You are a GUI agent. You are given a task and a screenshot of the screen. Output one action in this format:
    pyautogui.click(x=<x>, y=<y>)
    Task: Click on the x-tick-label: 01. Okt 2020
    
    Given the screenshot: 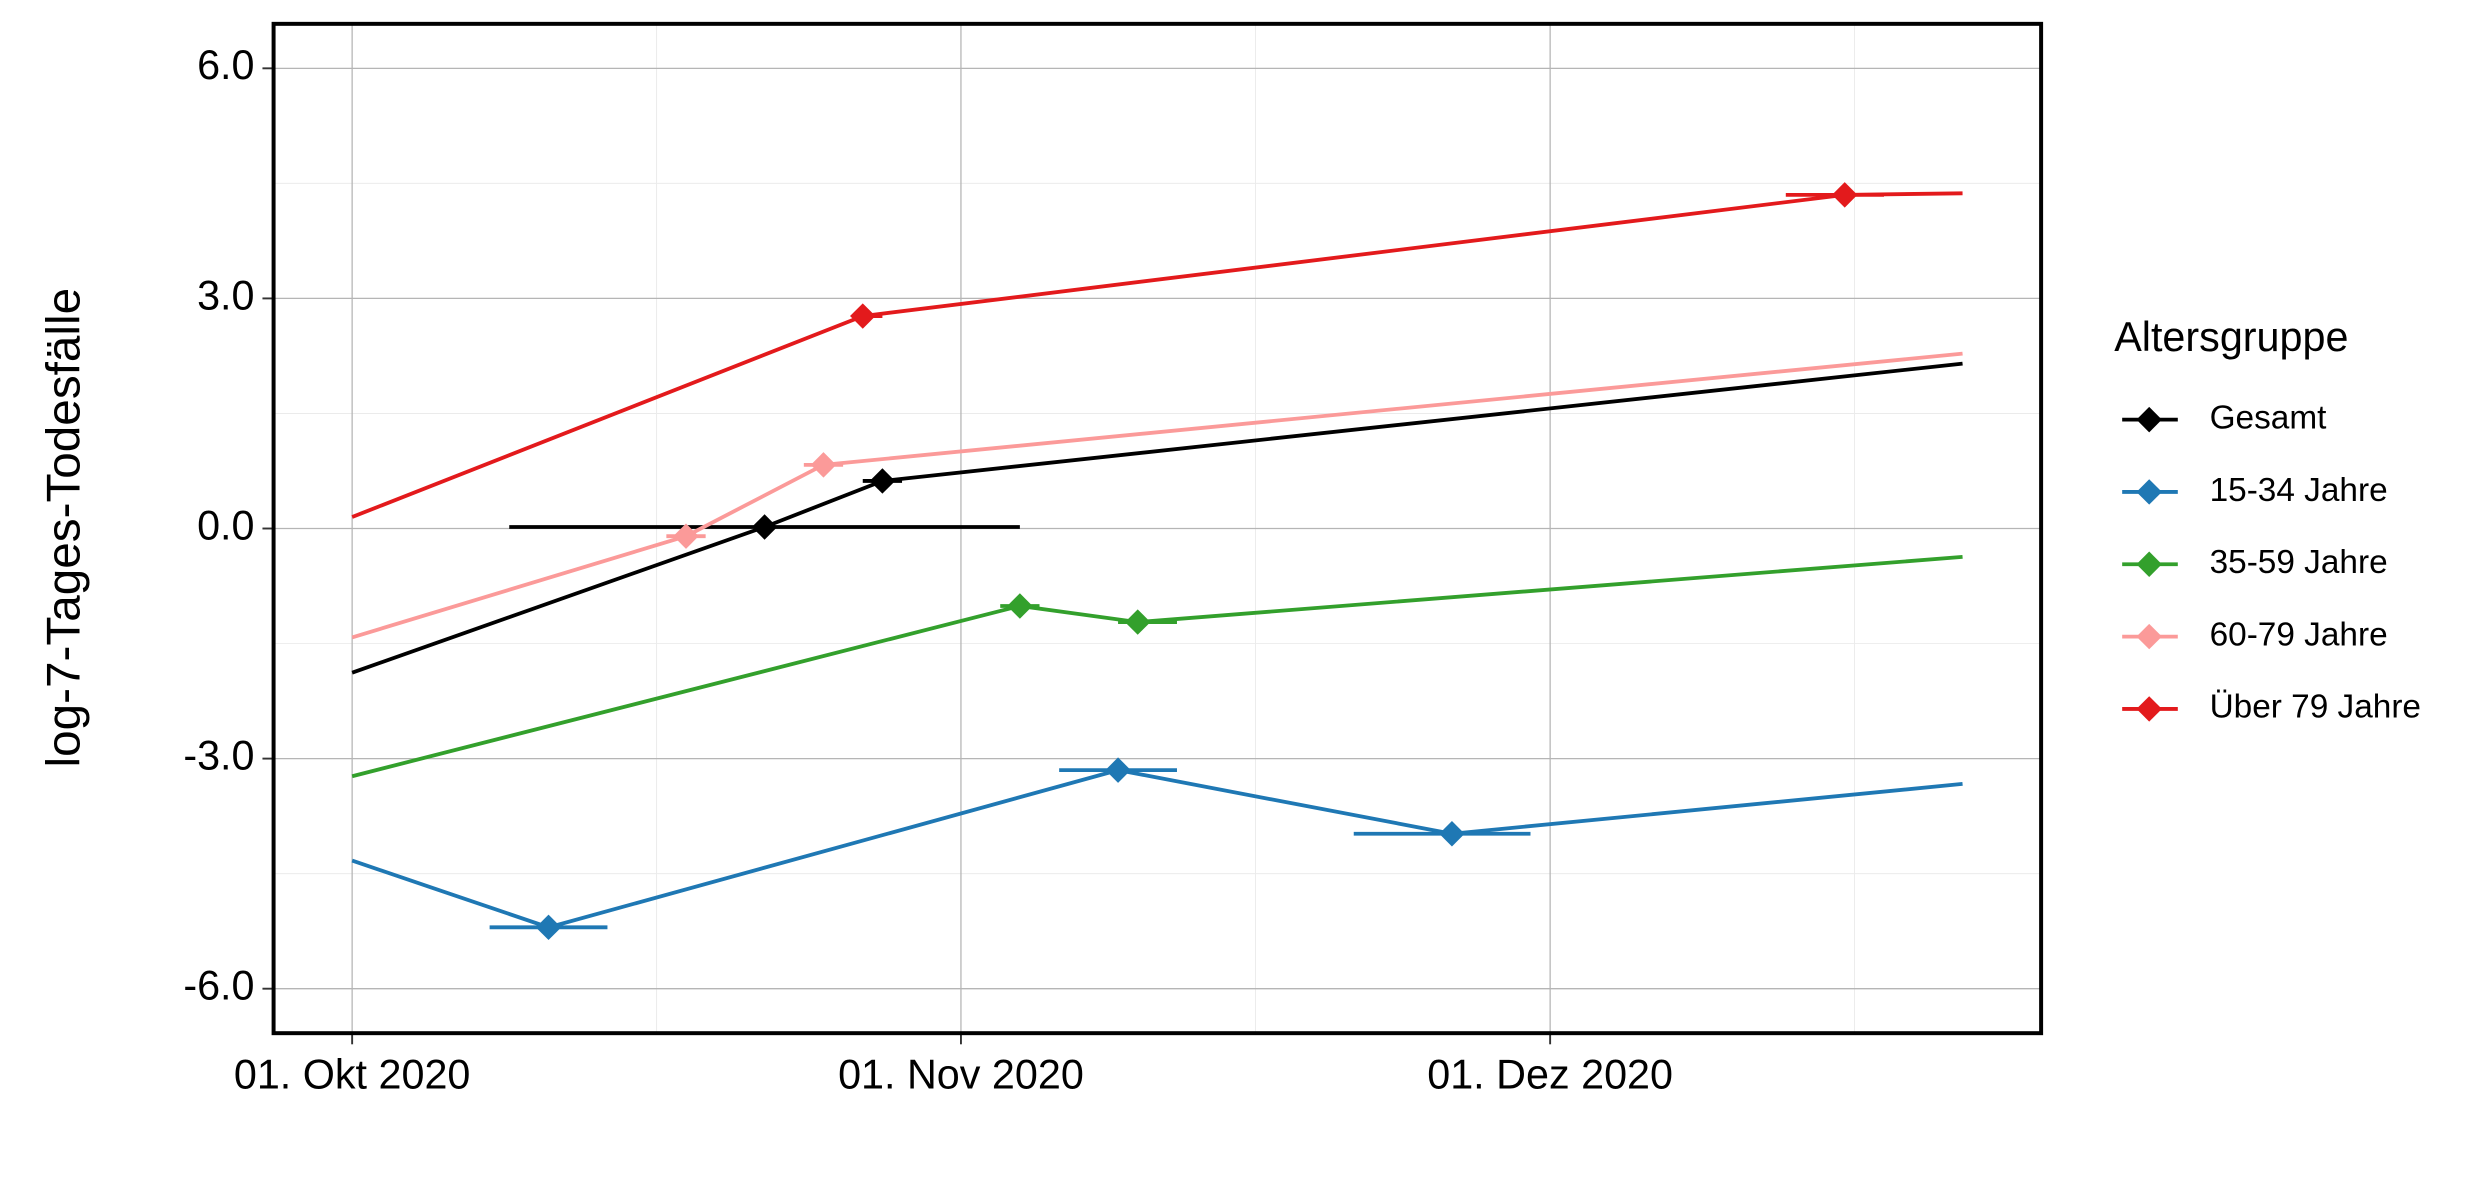 What is the action you would take?
    pyautogui.click(x=352, y=1075)
    